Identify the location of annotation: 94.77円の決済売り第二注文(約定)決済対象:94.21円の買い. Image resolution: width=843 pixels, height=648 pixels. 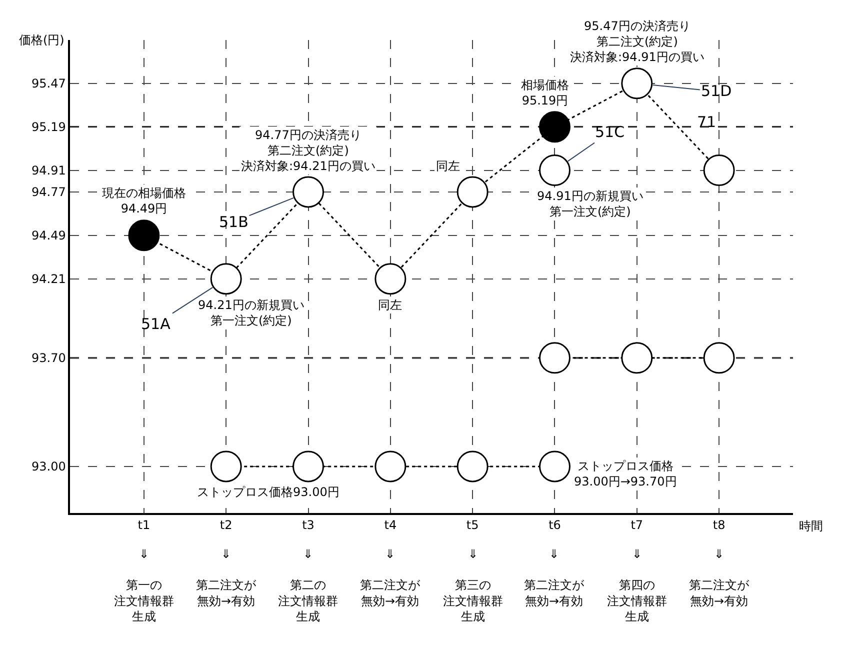
(308, 151).